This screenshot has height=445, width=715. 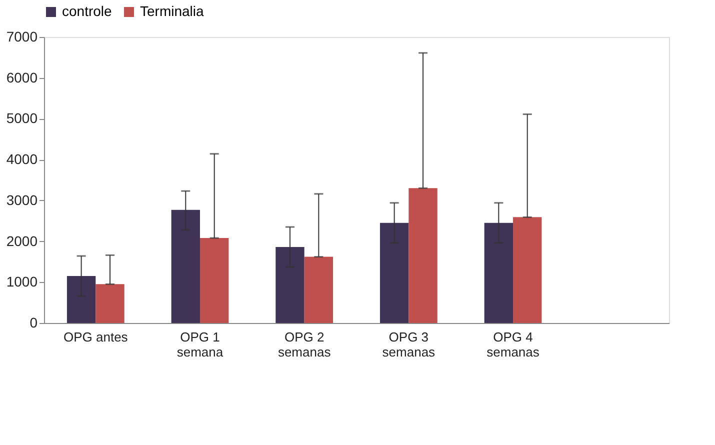 What do you see at coordinates (305, 345) in the screenshot?
I see `x-tick-label: OPG 2 semanas` at bounding box center [305, 345].